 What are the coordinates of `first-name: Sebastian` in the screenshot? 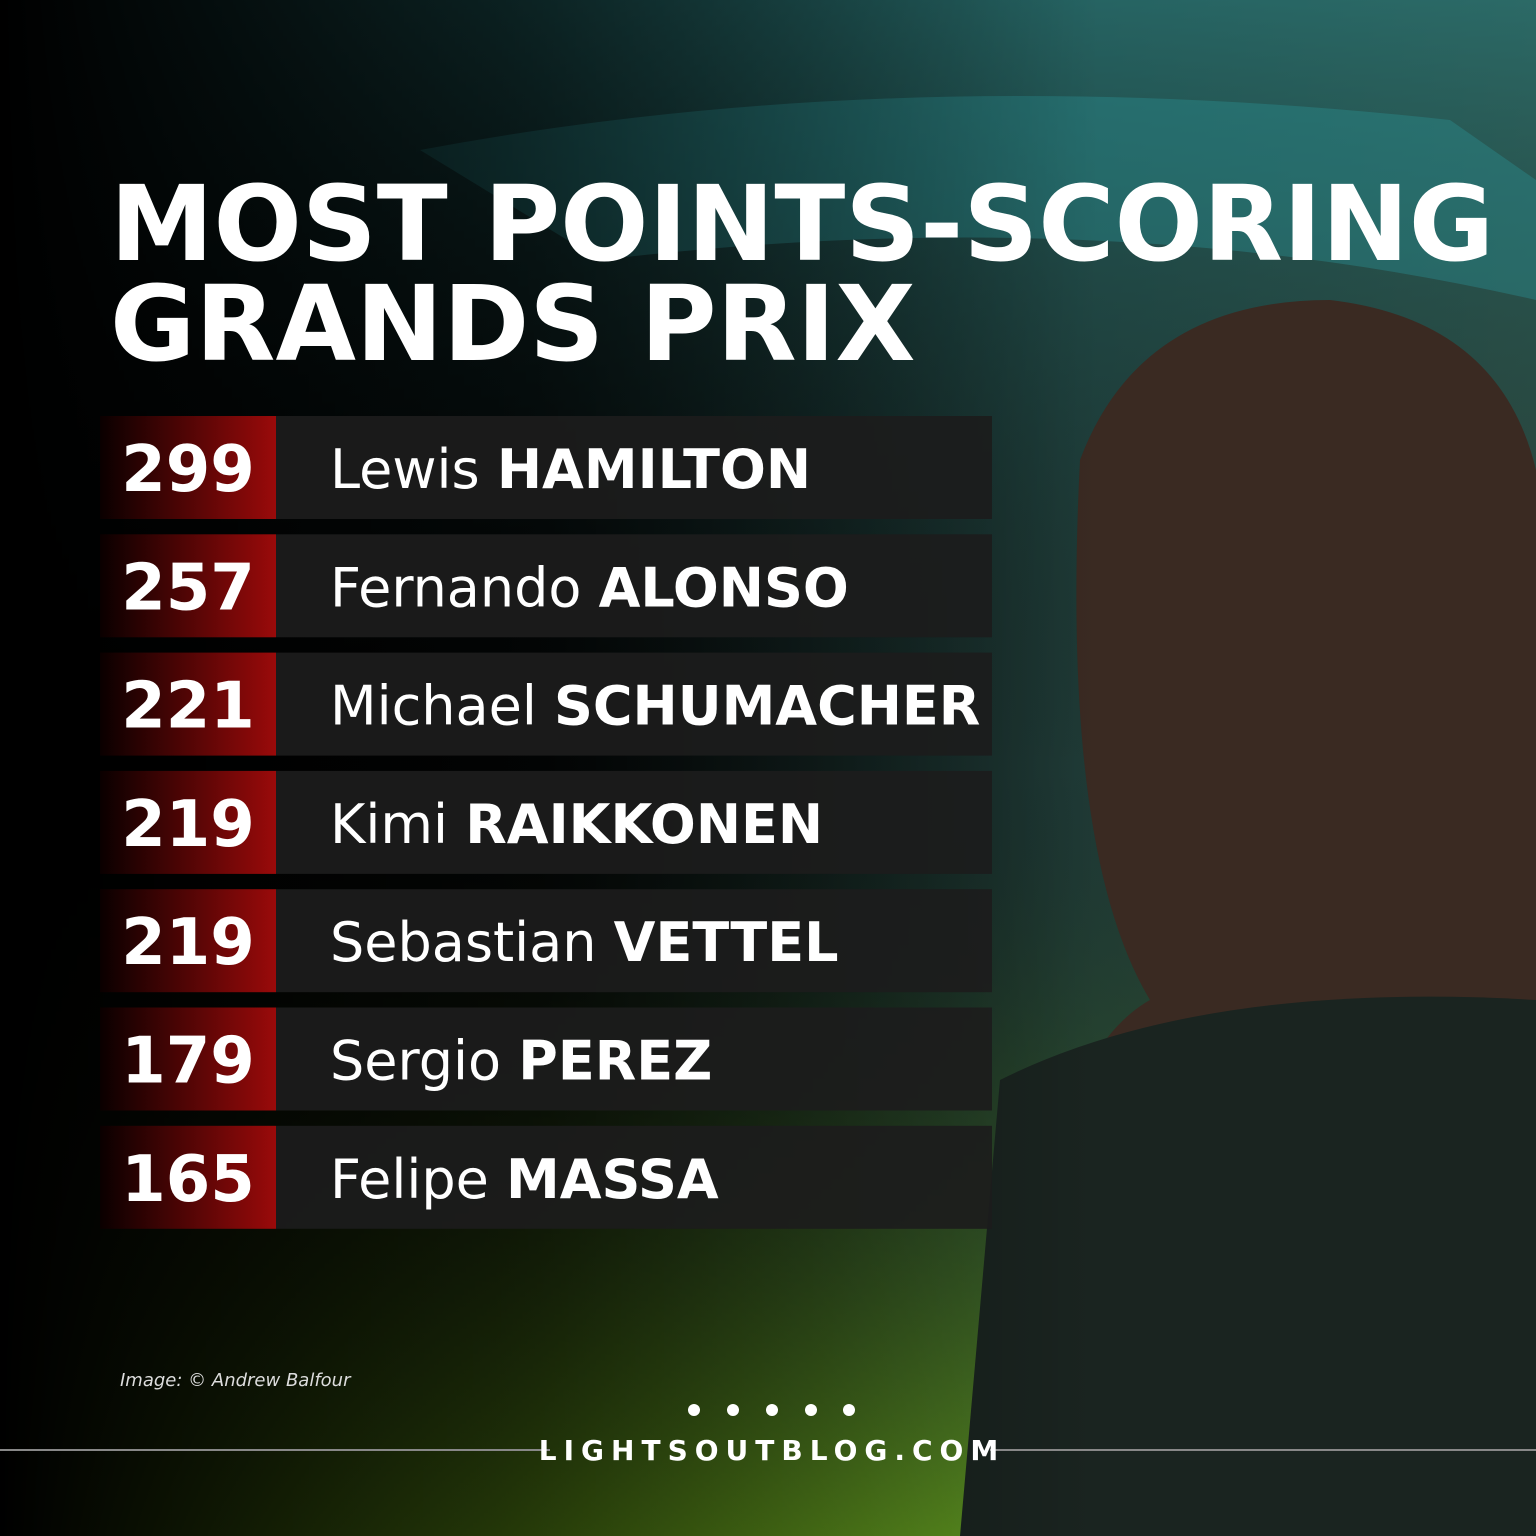 It's located at (463, 942).